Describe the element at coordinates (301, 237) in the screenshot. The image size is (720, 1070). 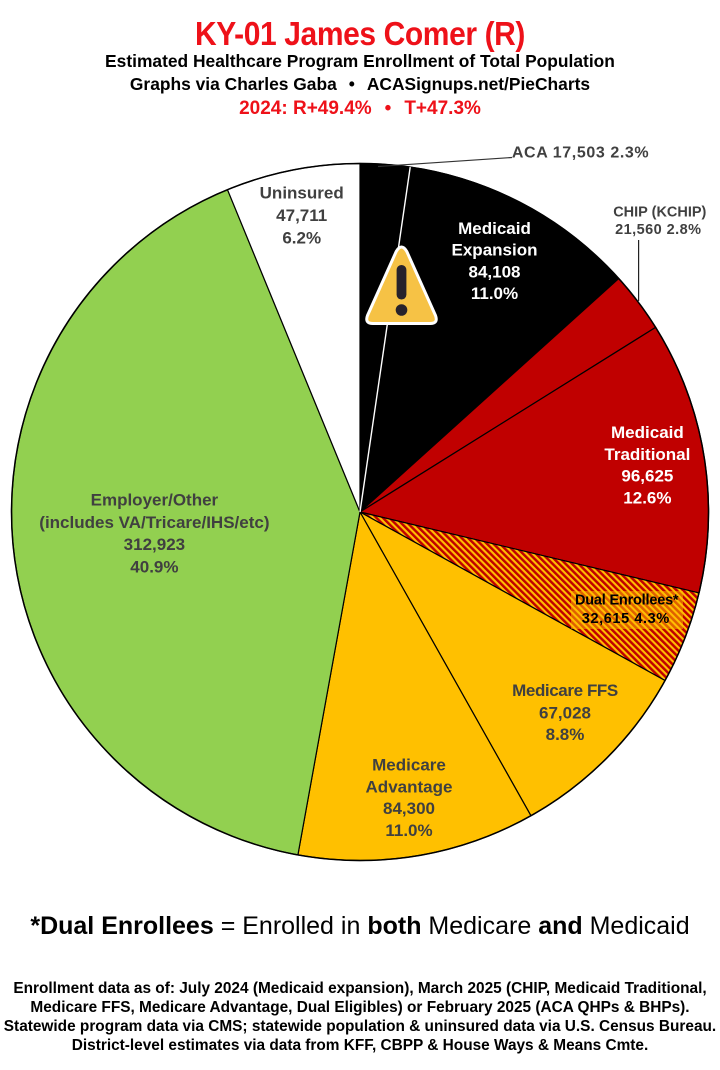
I see `svg-text: 6.2%` at that location.